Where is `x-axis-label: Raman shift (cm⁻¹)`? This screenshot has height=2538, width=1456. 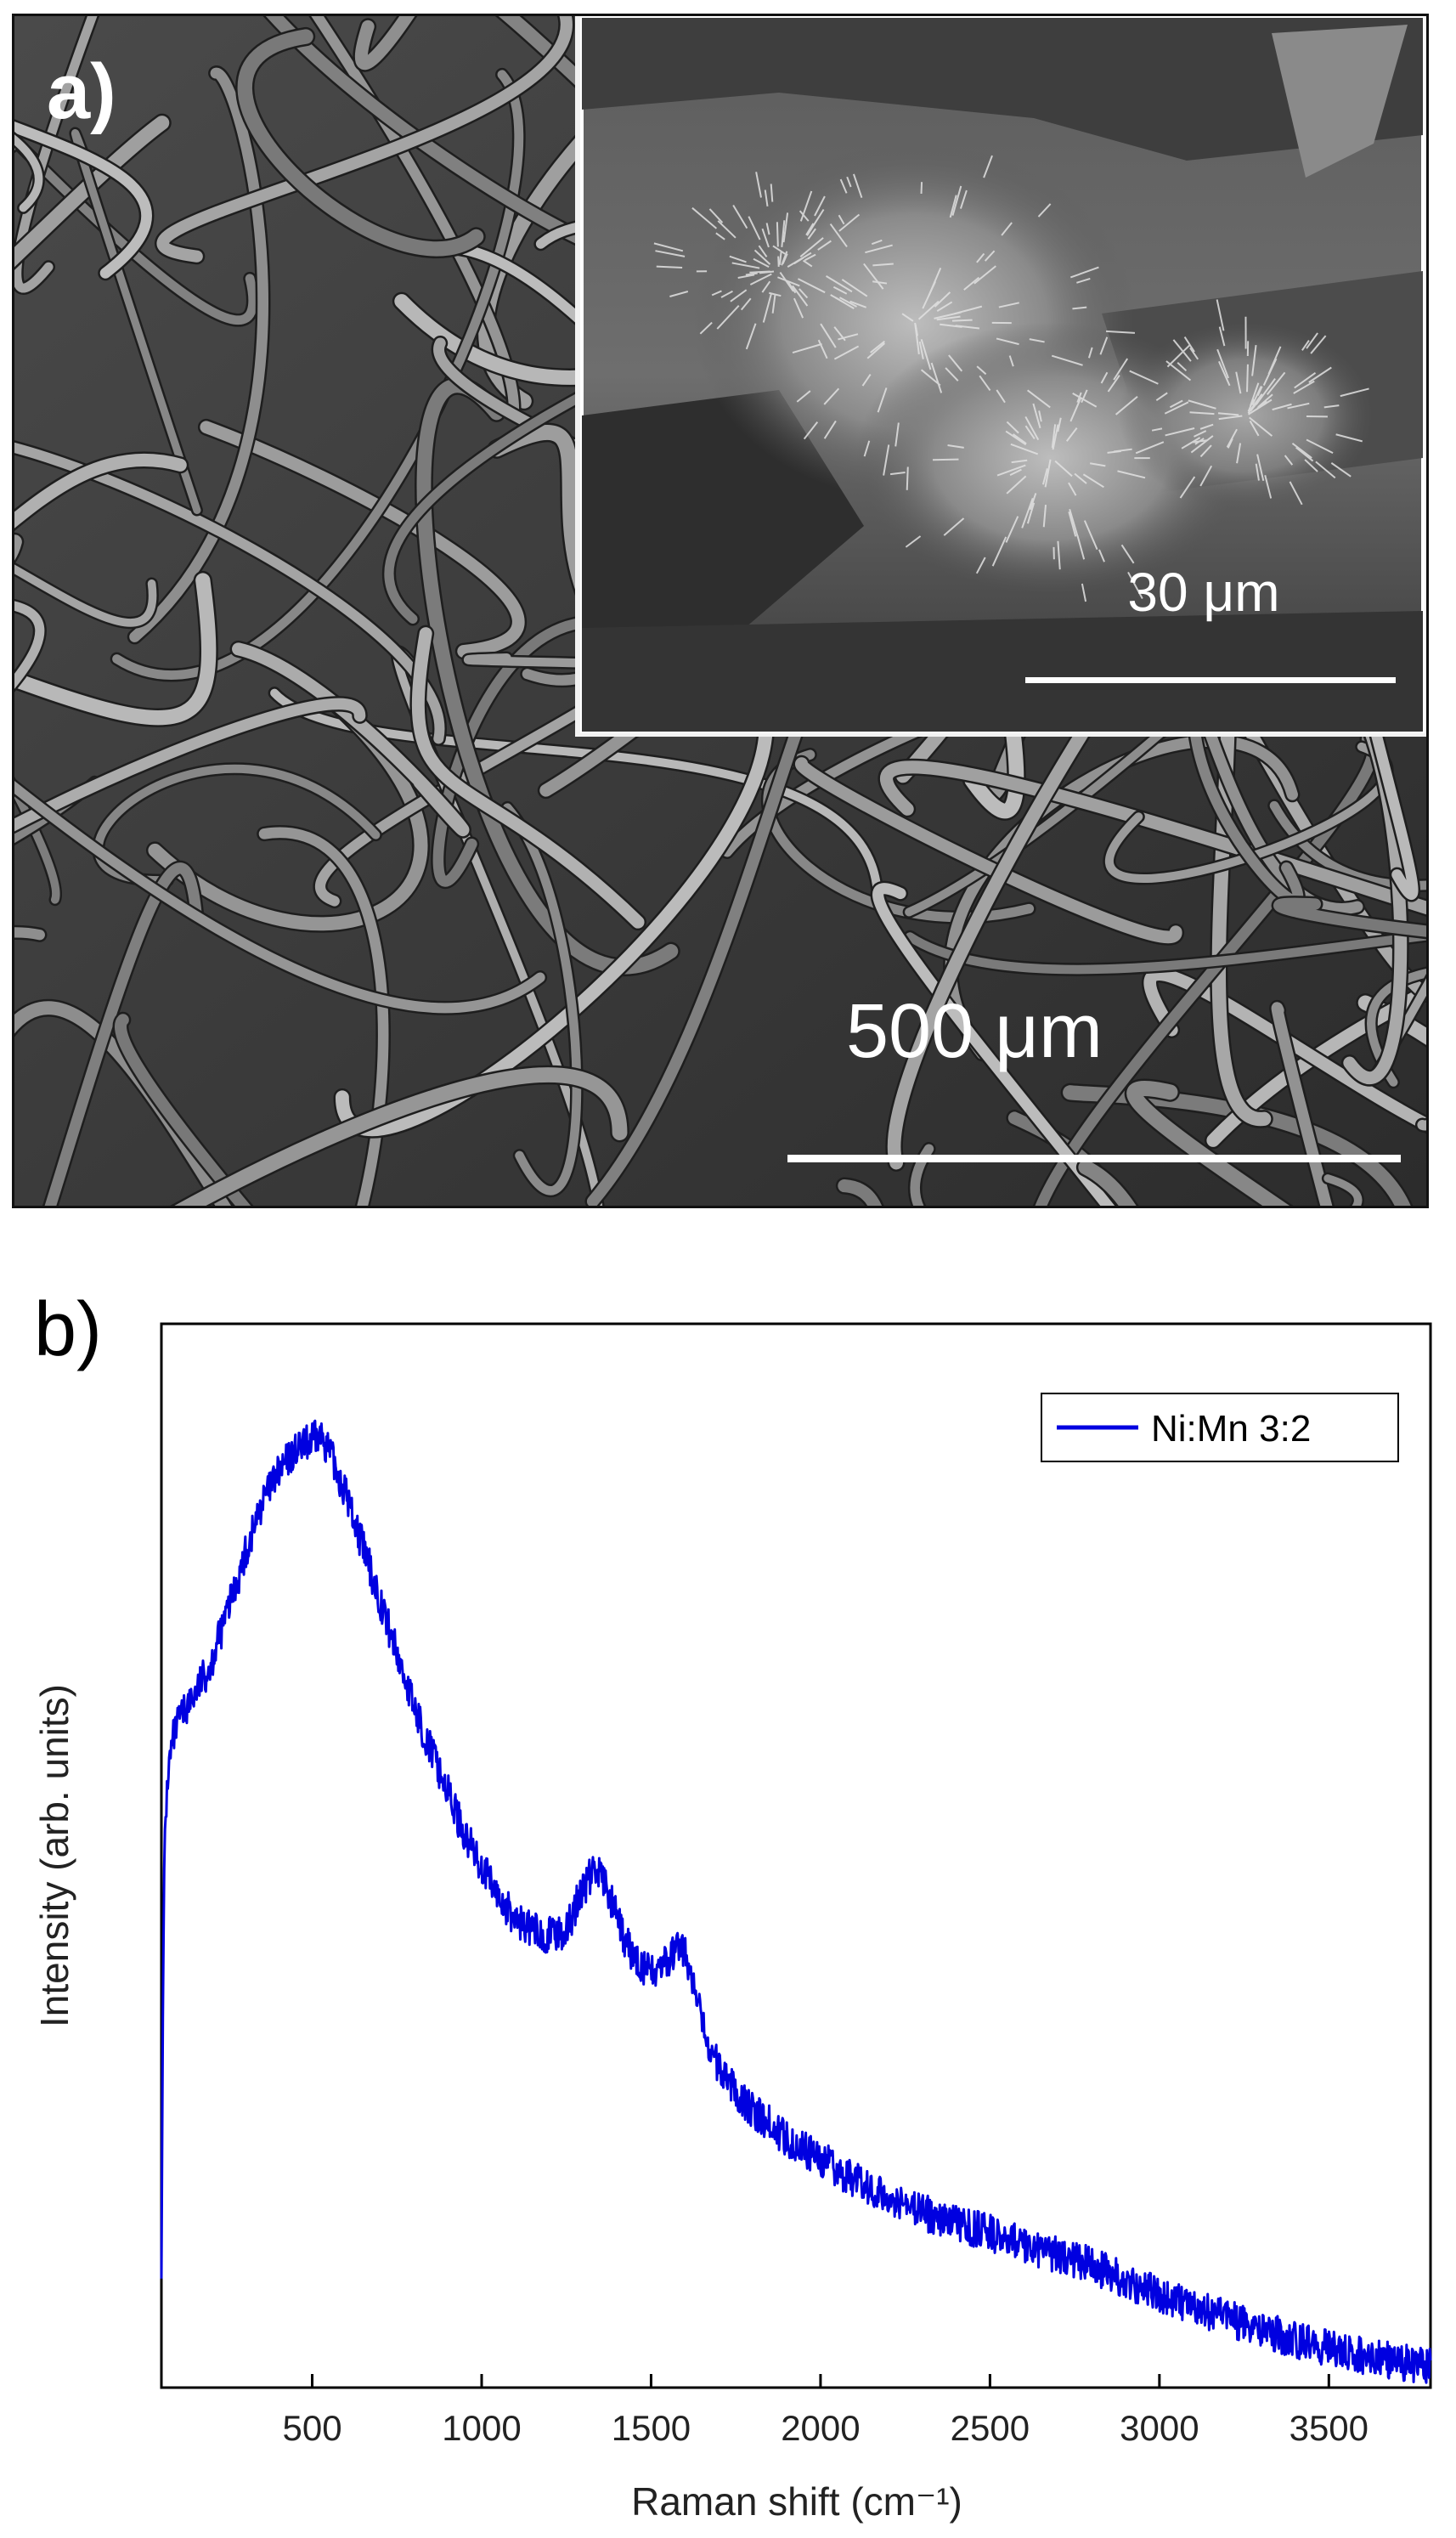 x-axis-label: Raman shift (cm⁻¹) is located at coordinates (797, 2501).